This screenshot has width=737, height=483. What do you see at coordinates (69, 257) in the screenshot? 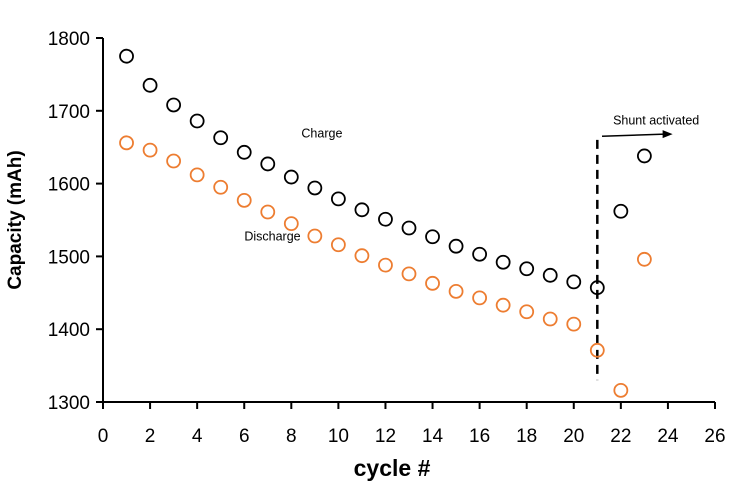
I see `y-tick-label: 1500` at bounding box center [69, 257].